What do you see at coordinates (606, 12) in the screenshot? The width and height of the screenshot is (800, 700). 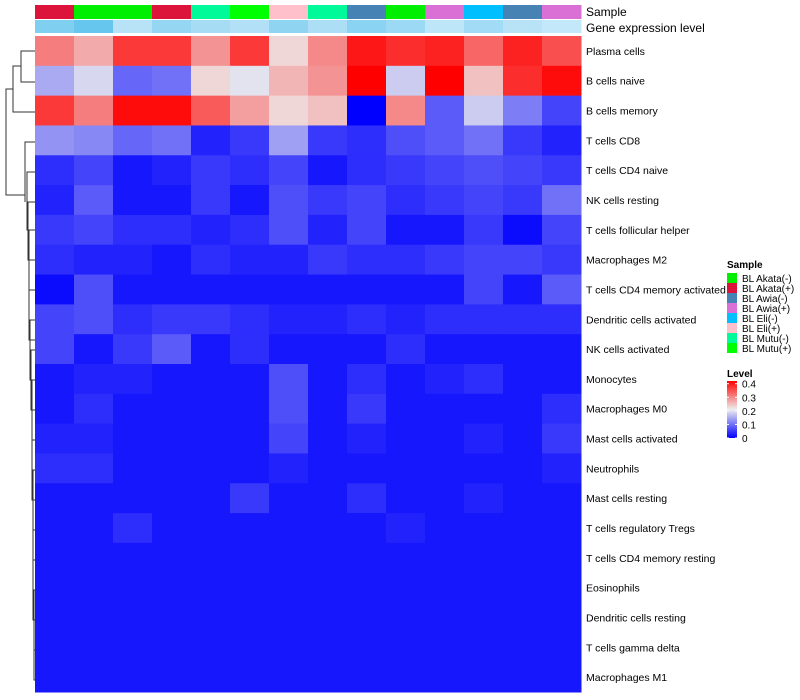 I see `sample-annotation-label: Sample` at bounding box center [606, 12].